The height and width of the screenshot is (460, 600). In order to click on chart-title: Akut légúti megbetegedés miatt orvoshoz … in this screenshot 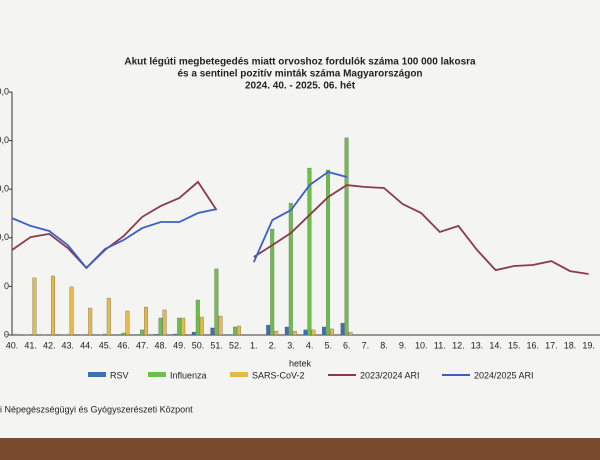, I will do `click(300, 62)`.